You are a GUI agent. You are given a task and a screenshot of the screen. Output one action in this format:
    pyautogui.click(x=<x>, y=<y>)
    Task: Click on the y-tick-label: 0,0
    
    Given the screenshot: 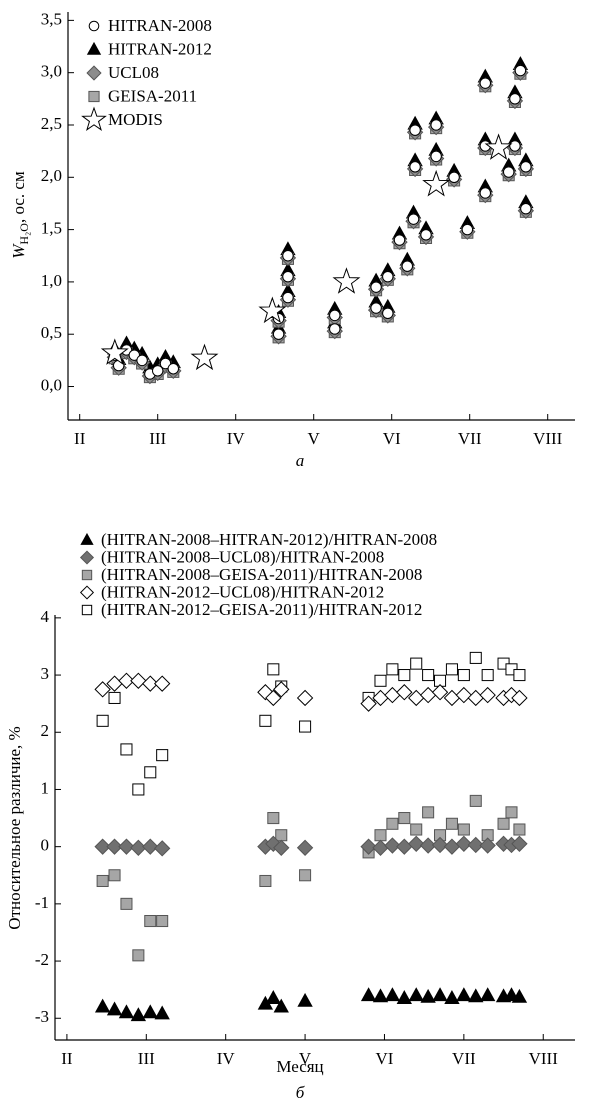 What is the action you would take?
    pyautogui.click(x=51, y=384)
    